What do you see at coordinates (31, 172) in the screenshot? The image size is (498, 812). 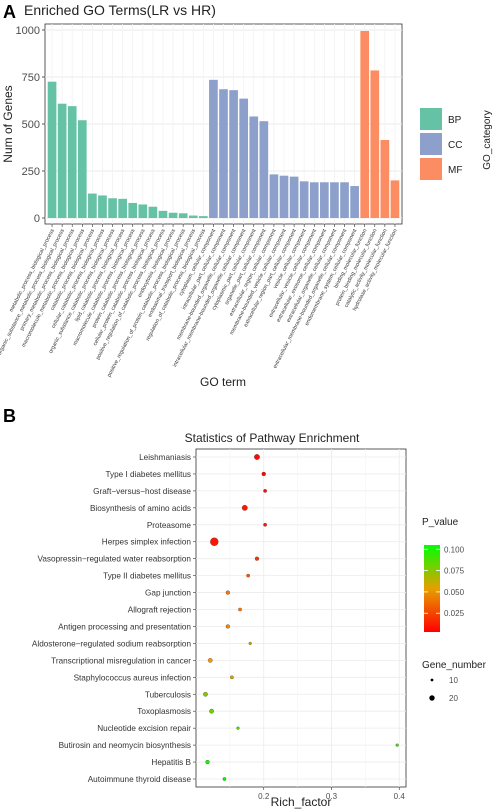 I see `y-tick-label: 250` at bounding box center [31, 172].